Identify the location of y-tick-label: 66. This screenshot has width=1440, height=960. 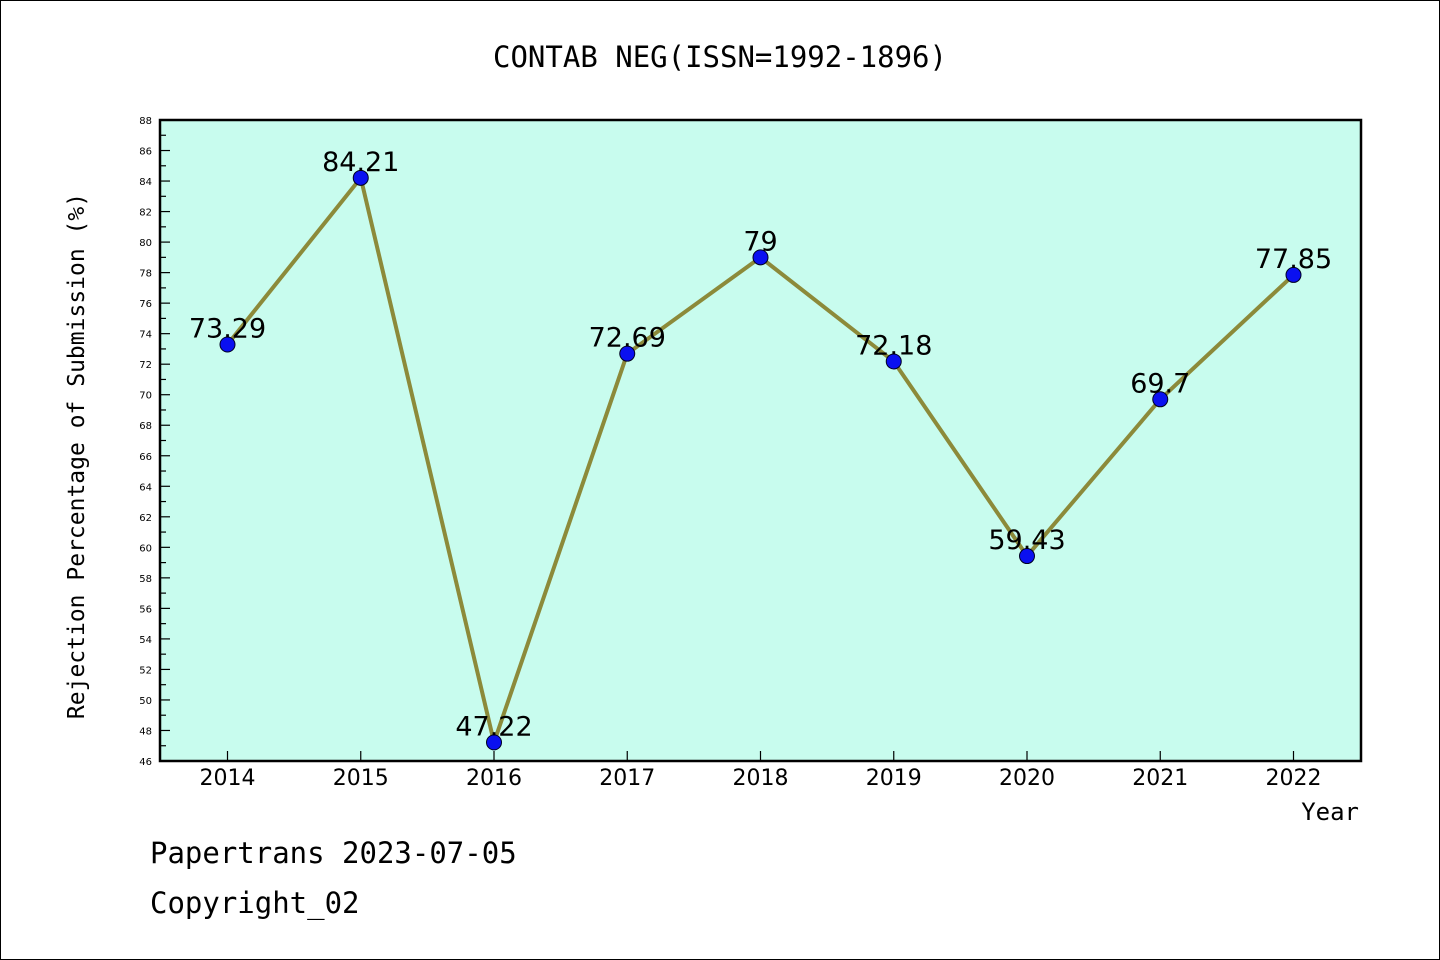
(145, 457).